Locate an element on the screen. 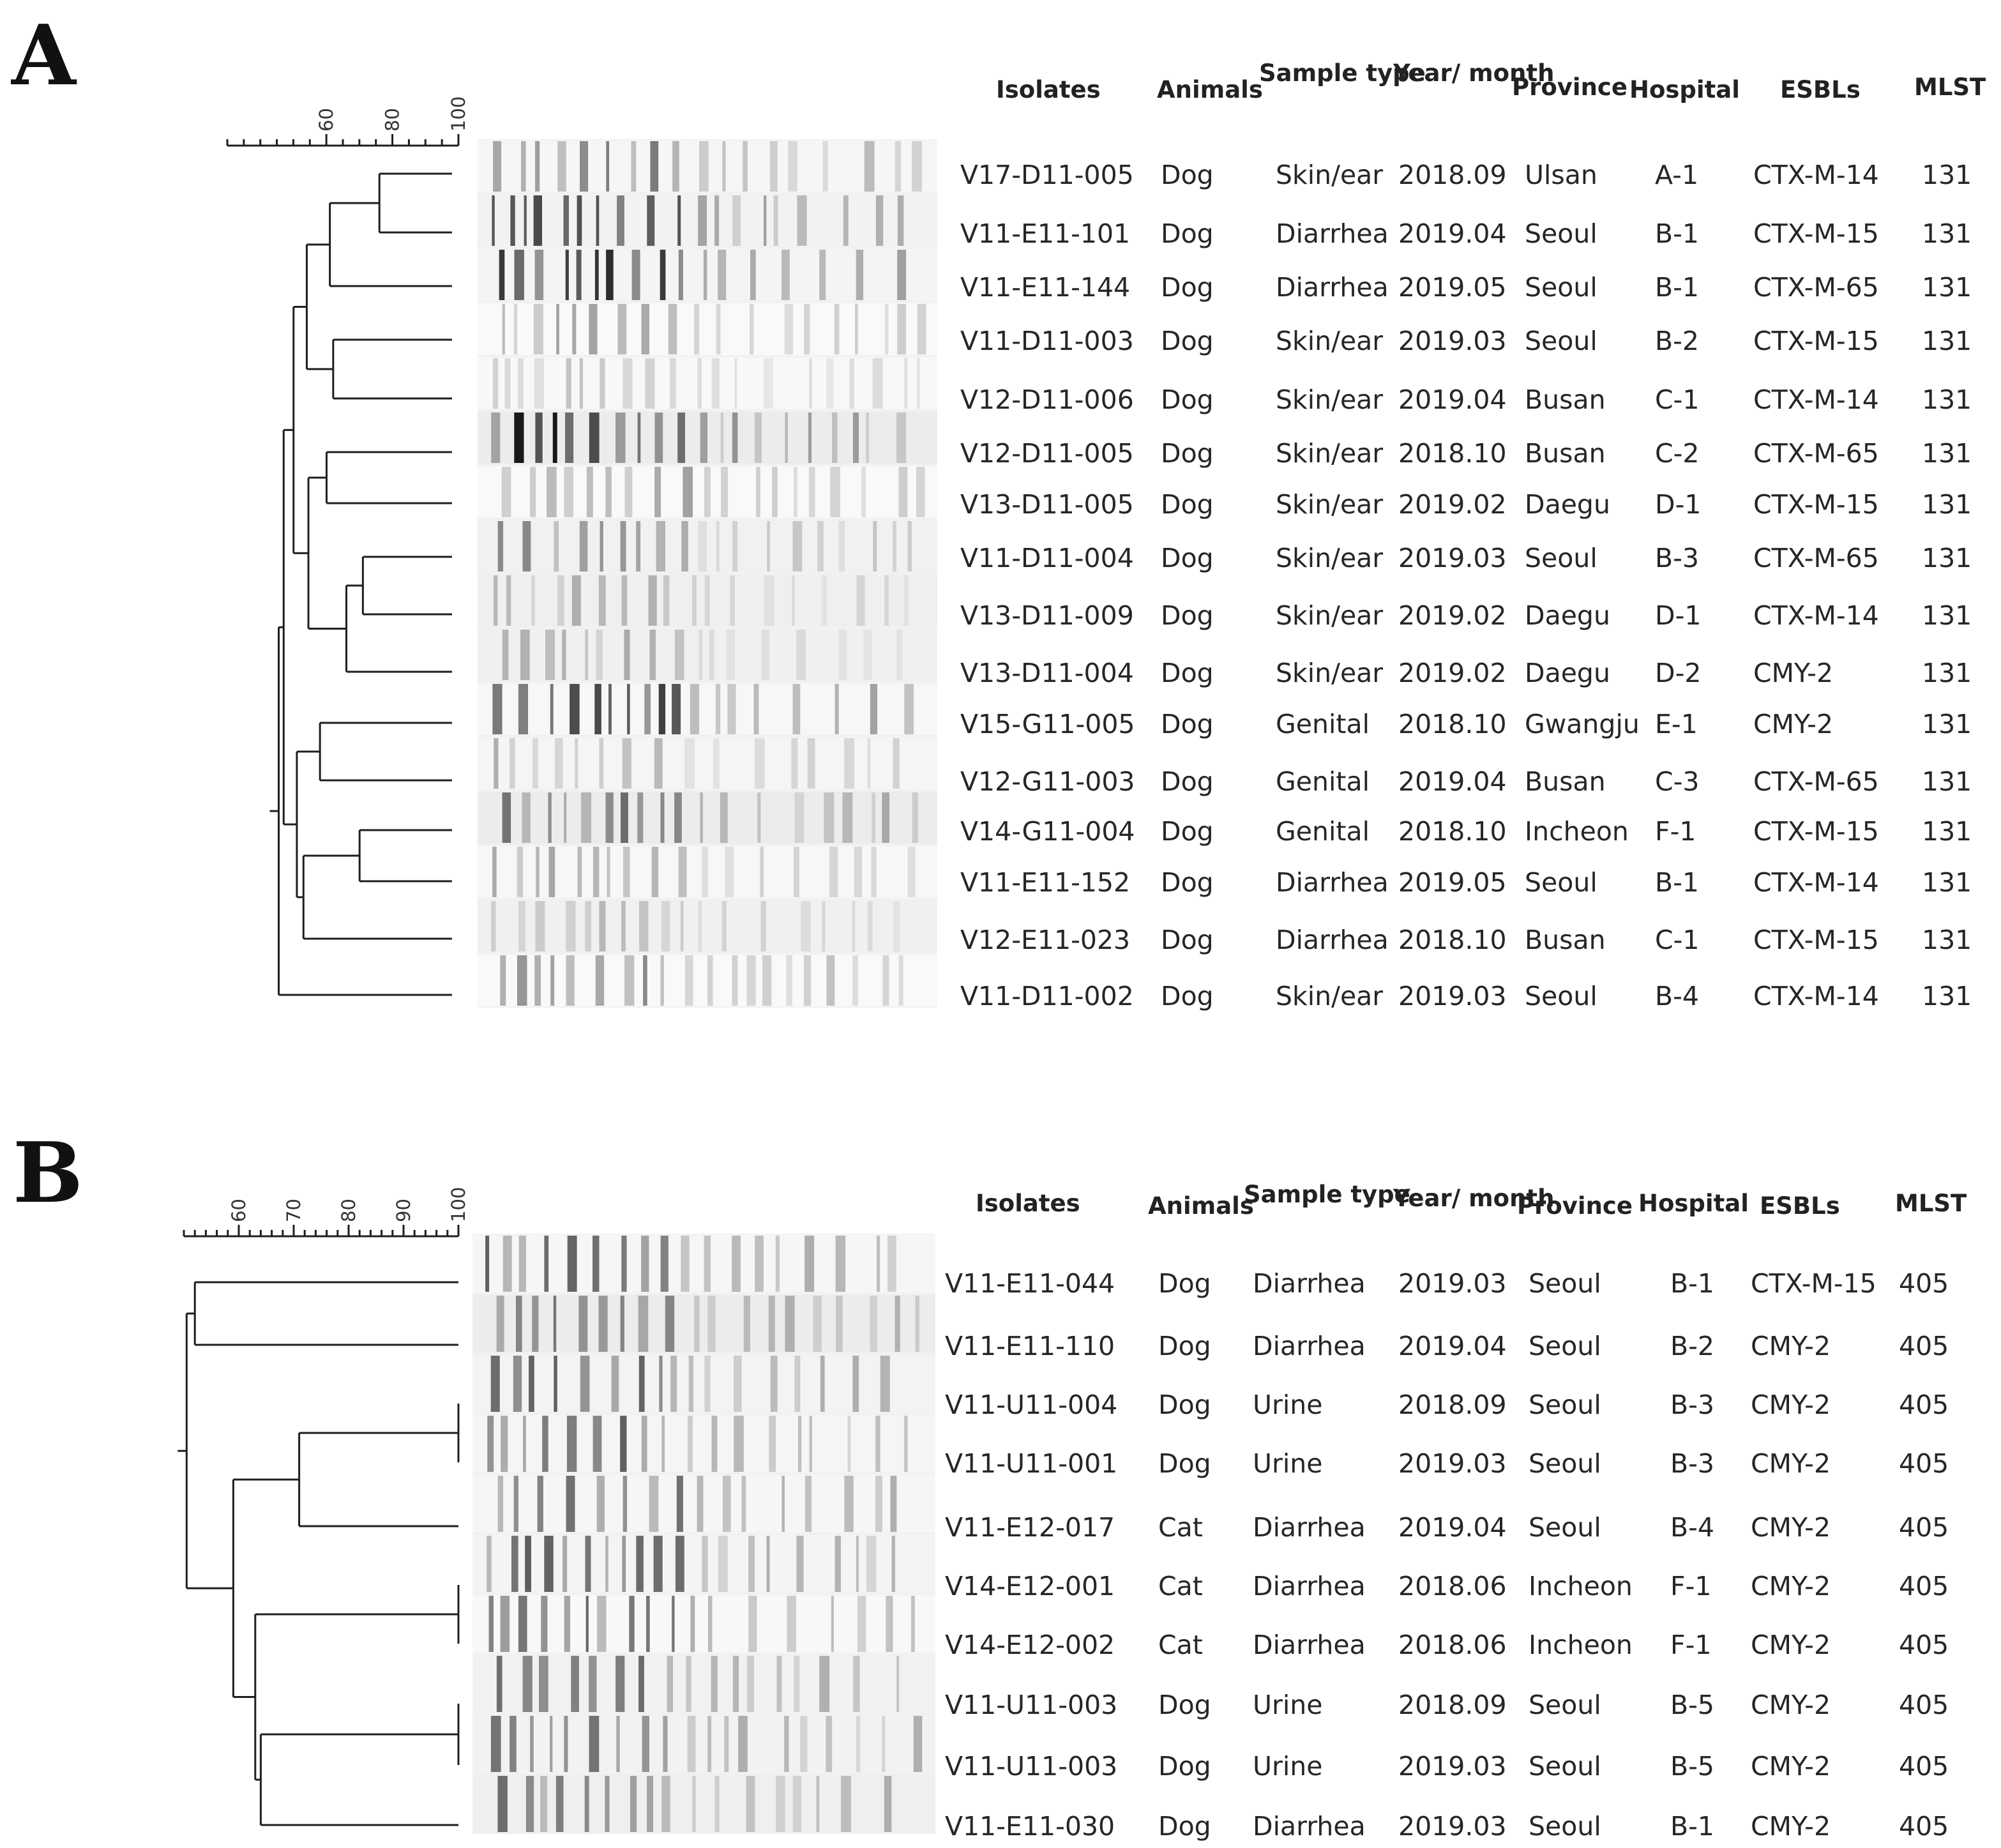  isolate-id: V11-E11-101 is located at coordinates (1045, 233).